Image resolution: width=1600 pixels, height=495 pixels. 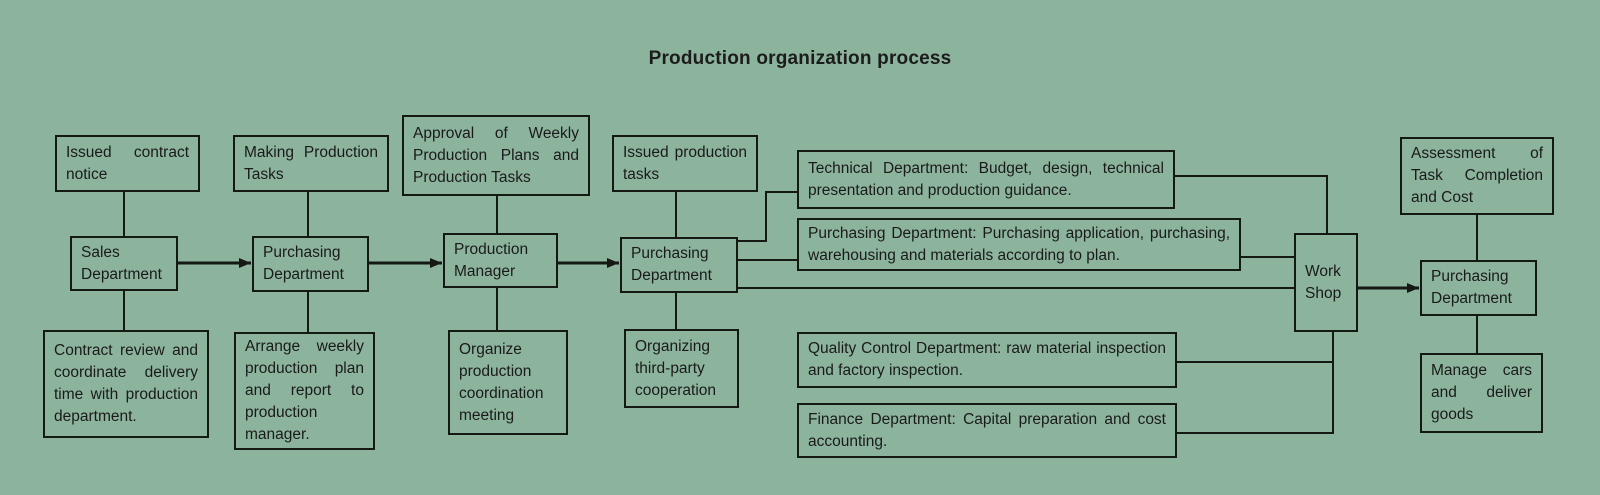 I want to click on node-issued-contract-notice: Issued contract notice, so click(x=127, y=163).